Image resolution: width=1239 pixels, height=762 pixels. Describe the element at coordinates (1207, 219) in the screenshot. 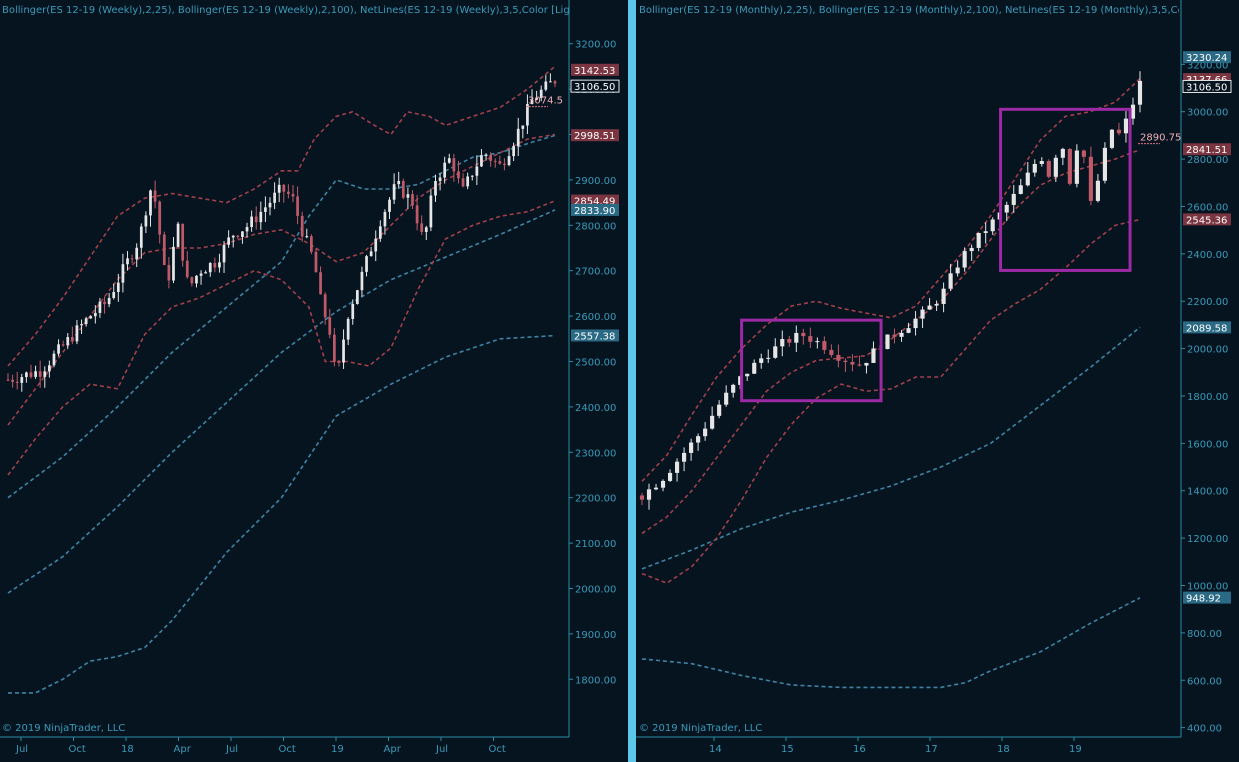

I see `price-marker: 2545.36` at that location.